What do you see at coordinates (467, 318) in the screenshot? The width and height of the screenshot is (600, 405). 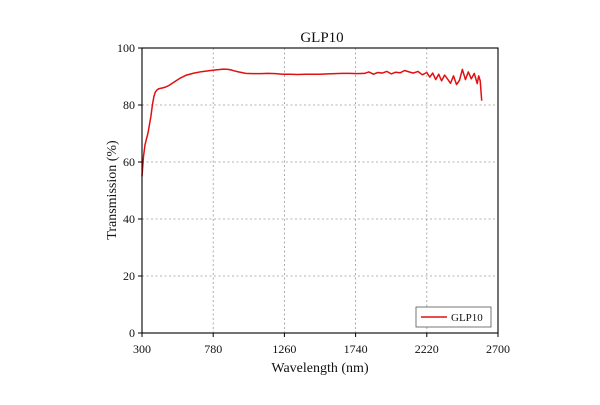 I see `legend-label-glp10: GLP10` at bounding box center [467, 318].